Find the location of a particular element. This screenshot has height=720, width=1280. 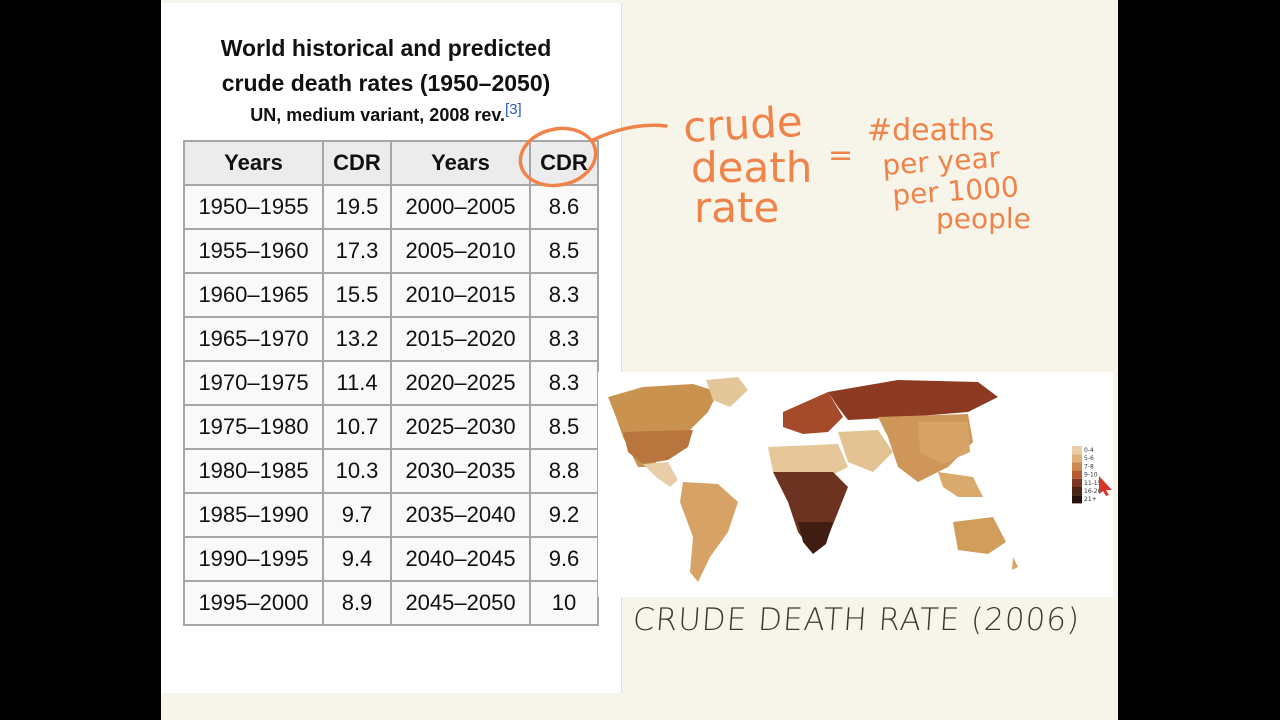

table-row: 1995–2000 8.9 2045–2050 10 is located at coordinates (391, 603).